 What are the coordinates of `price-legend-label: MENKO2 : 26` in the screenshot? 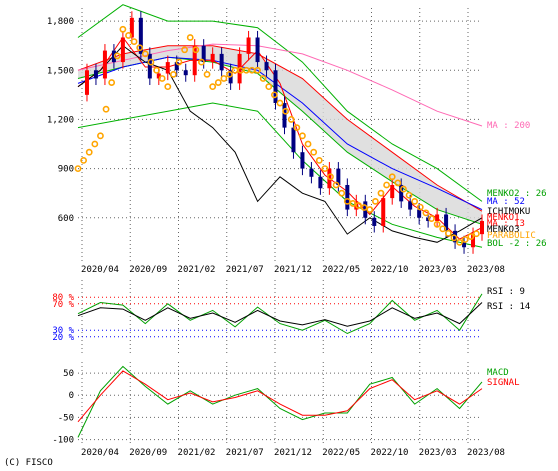 It's located at (517, 194).